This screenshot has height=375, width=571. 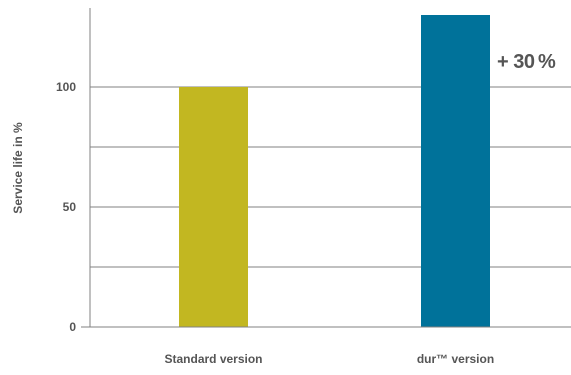 I want to click on increase-annotation: + 30 %, so click(x=526, y=62).